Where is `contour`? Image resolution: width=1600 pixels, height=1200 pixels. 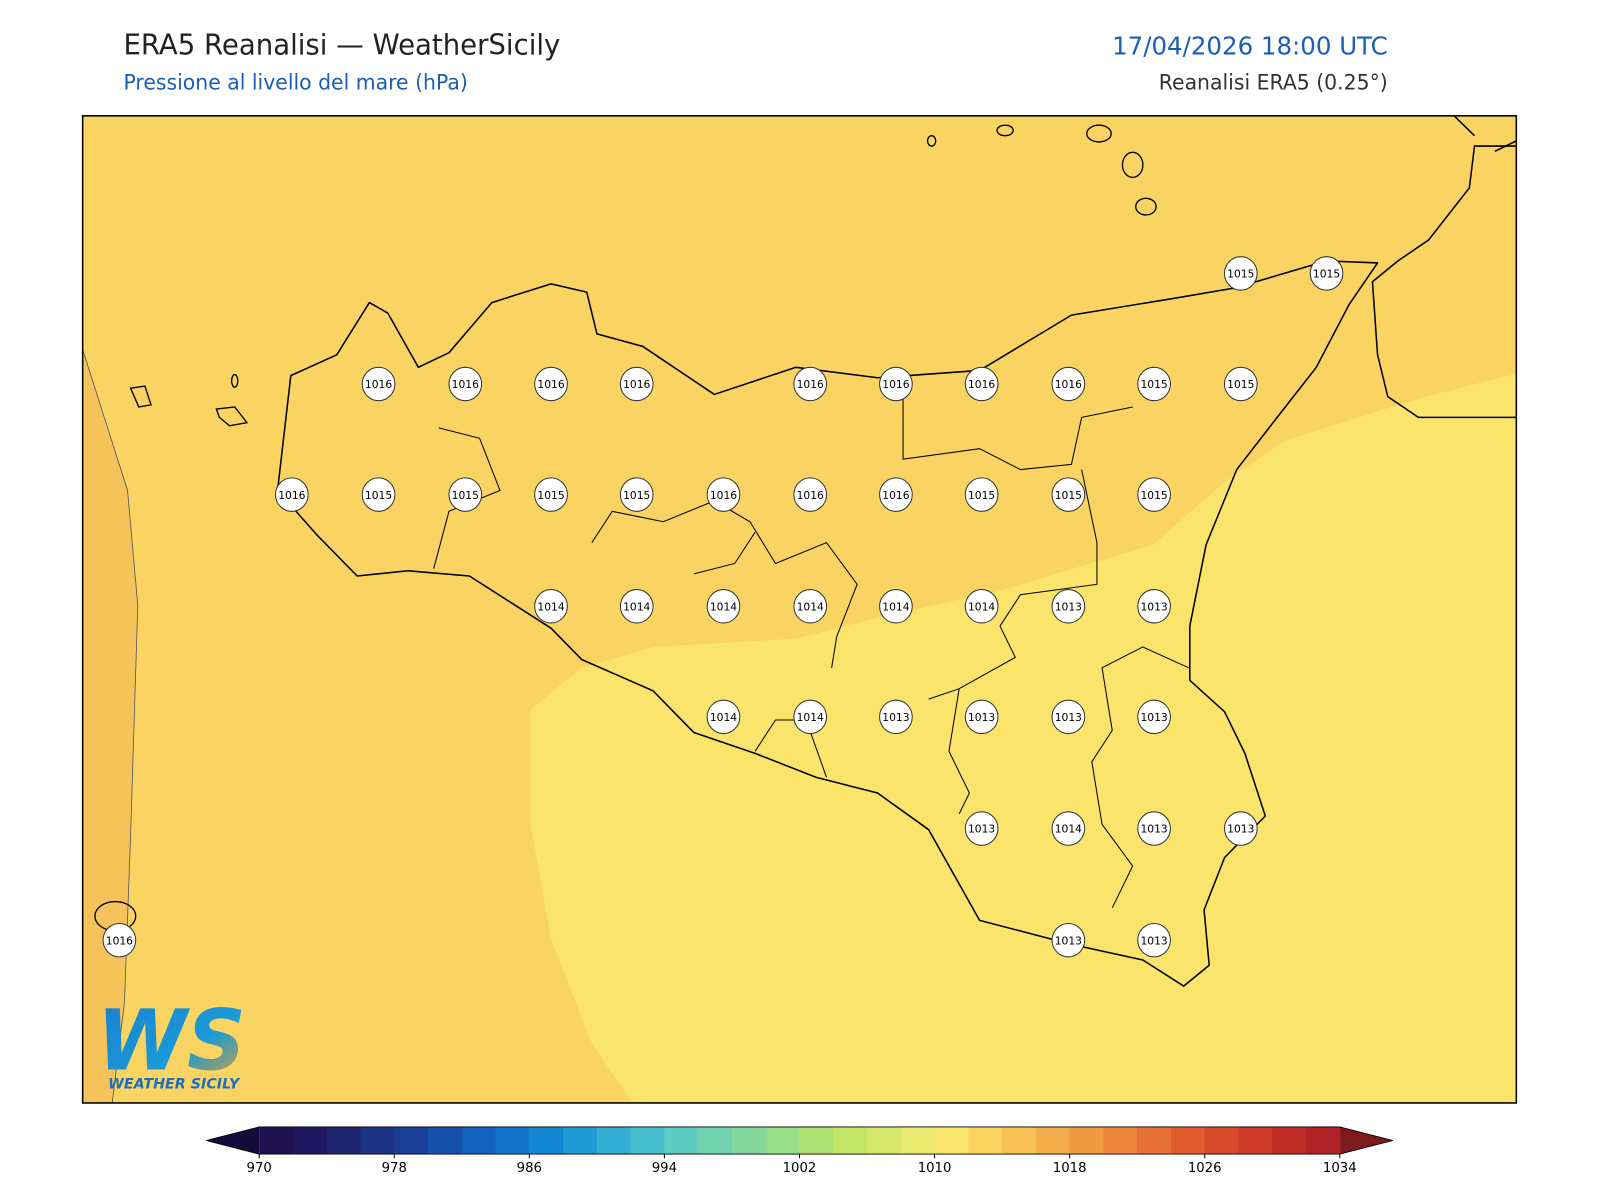 contour is located at coordinates (110, 726).